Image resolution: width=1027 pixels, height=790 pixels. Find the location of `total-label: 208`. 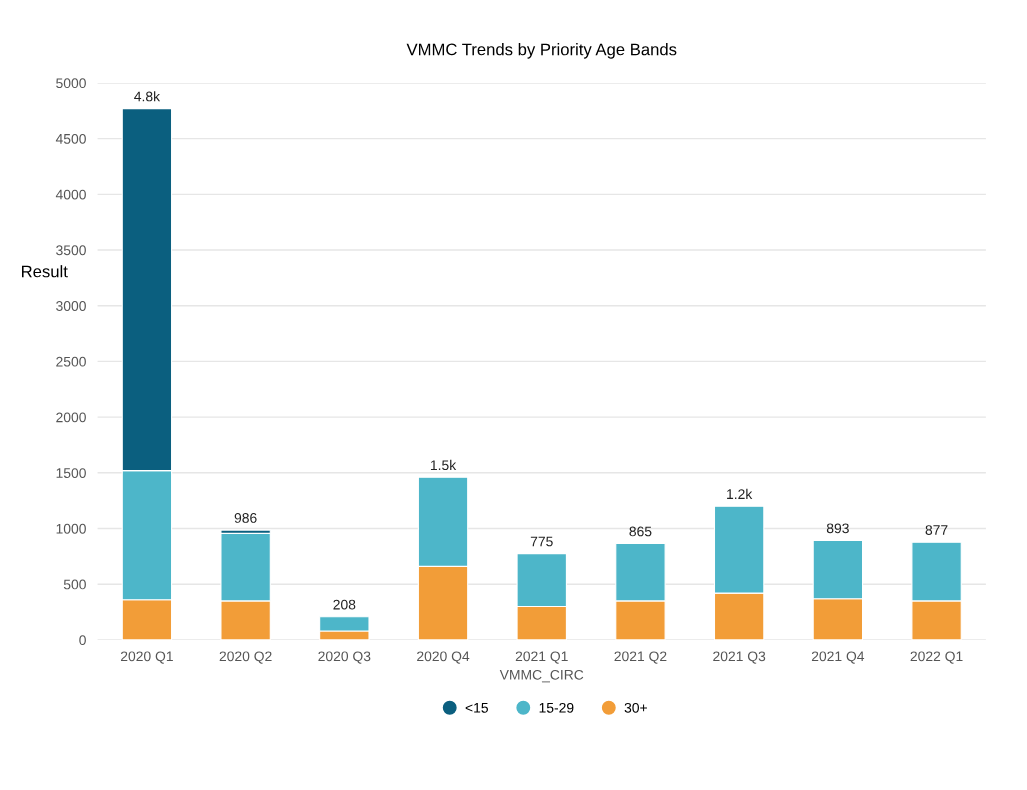

total-label: 208 is located at coordinates (344, 604).